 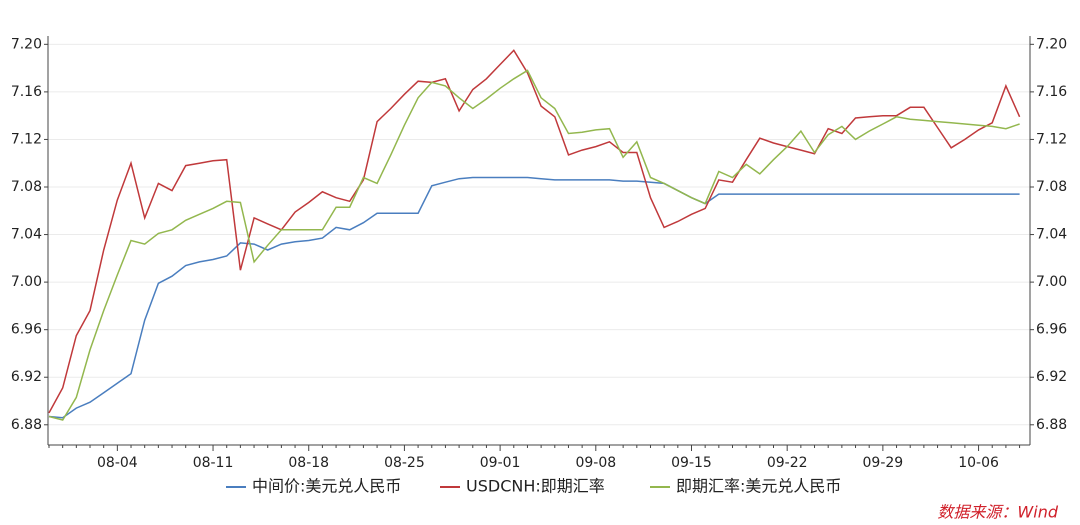 I want to click on x-tick-label: 09-01, so click(x=500, y=463).